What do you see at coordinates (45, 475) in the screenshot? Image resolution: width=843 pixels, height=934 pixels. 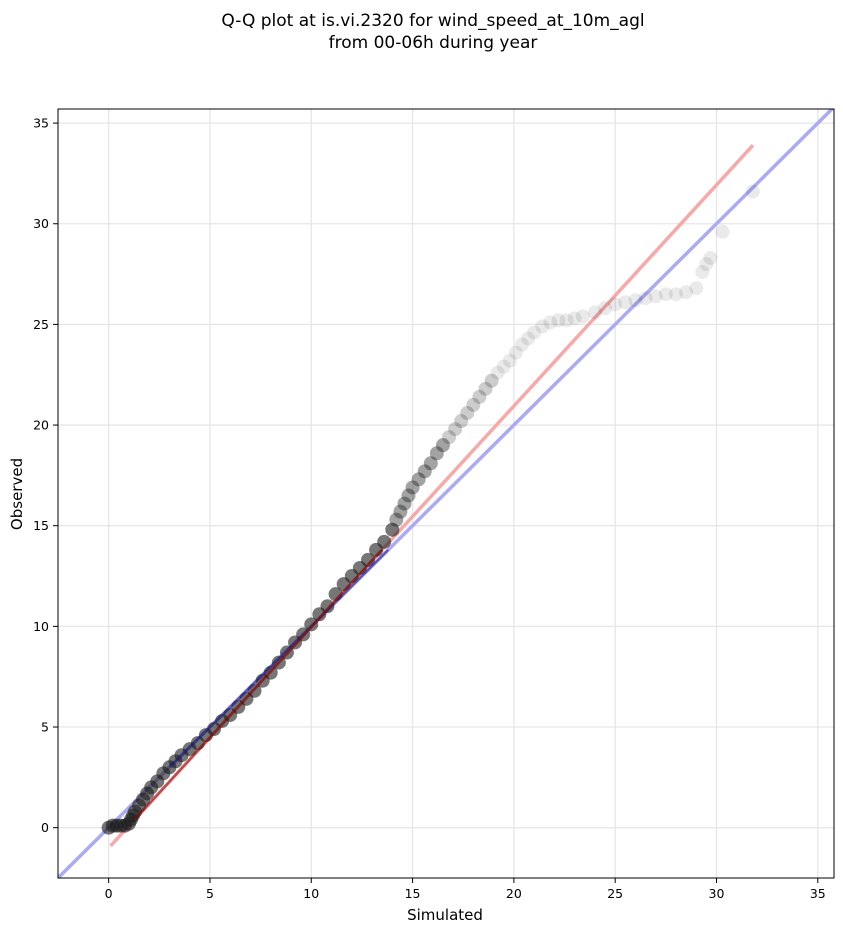 I see `y-axis-ticks: 0 5 10 15 20 25 30 35` at bounding box center [45, 475].